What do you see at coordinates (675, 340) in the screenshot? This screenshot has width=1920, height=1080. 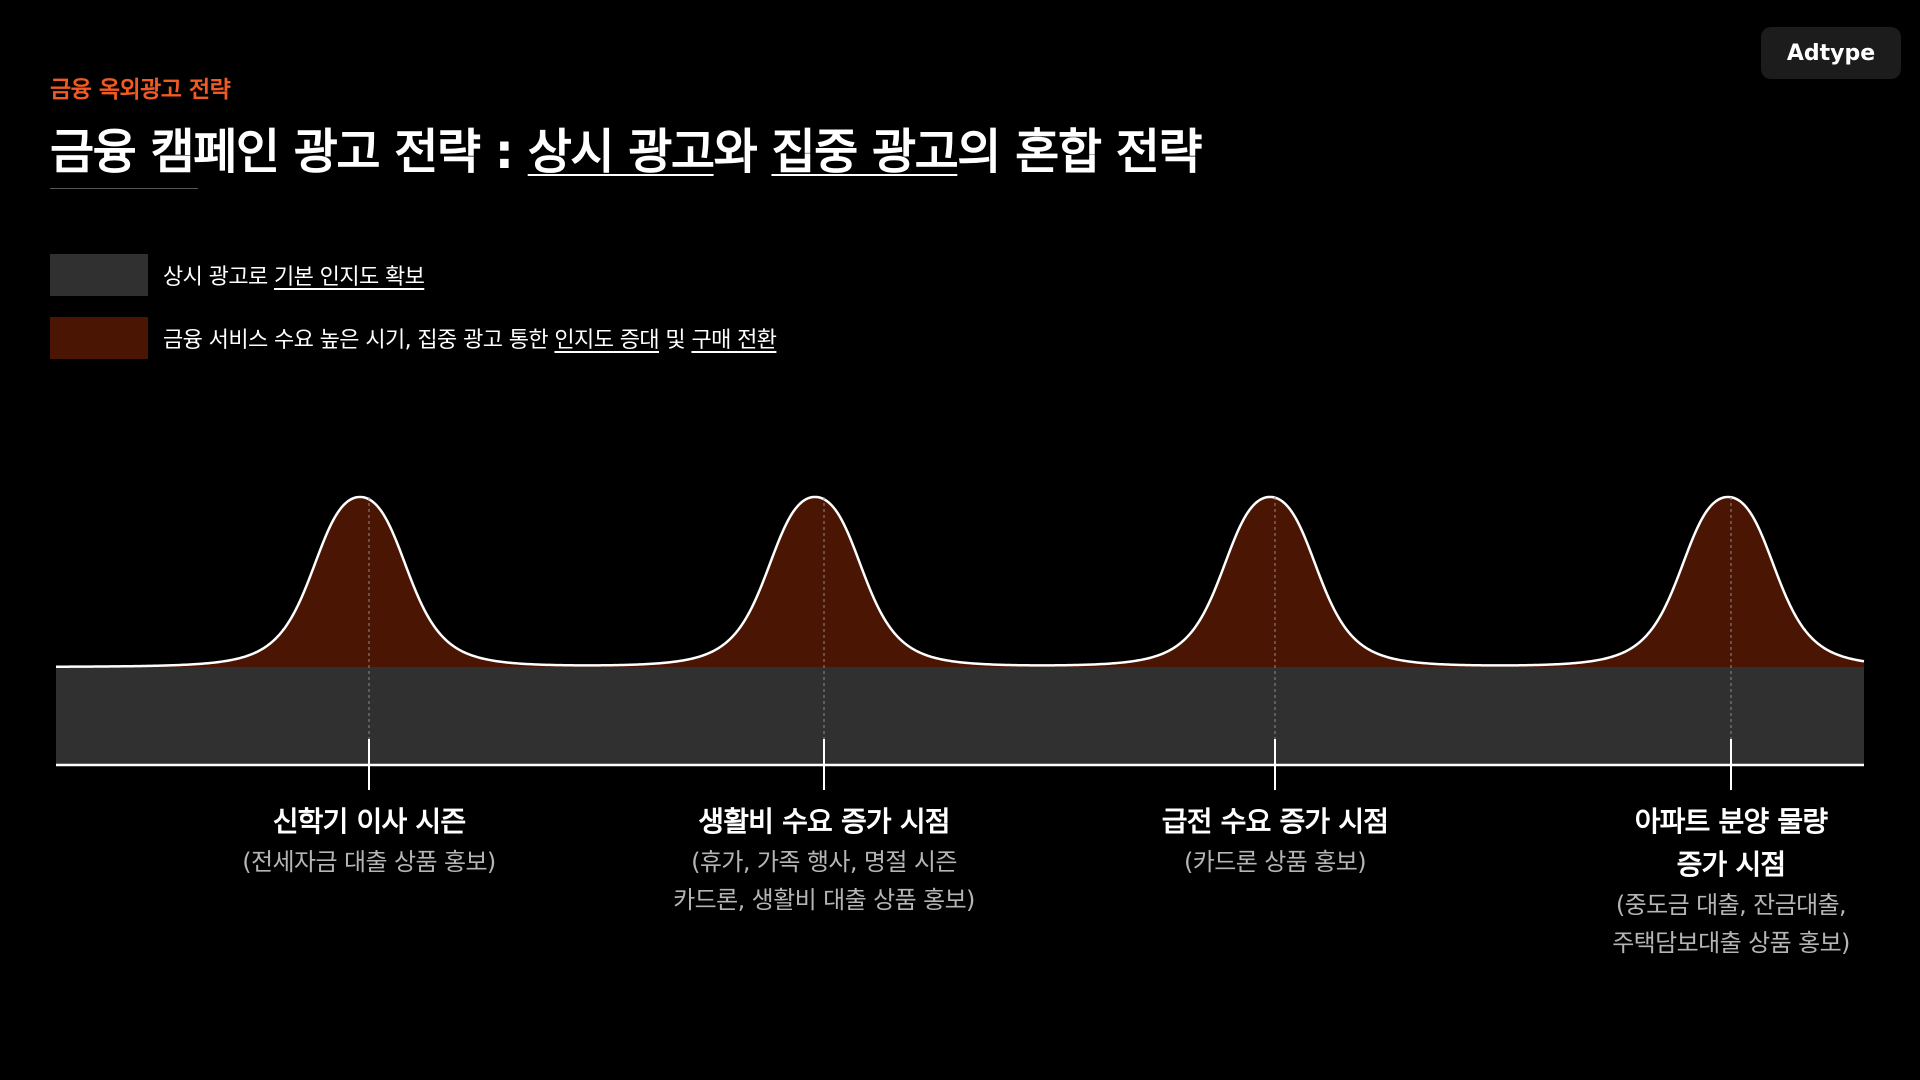 I see `legend-text-b: 및` at bounding box center [675, 340].